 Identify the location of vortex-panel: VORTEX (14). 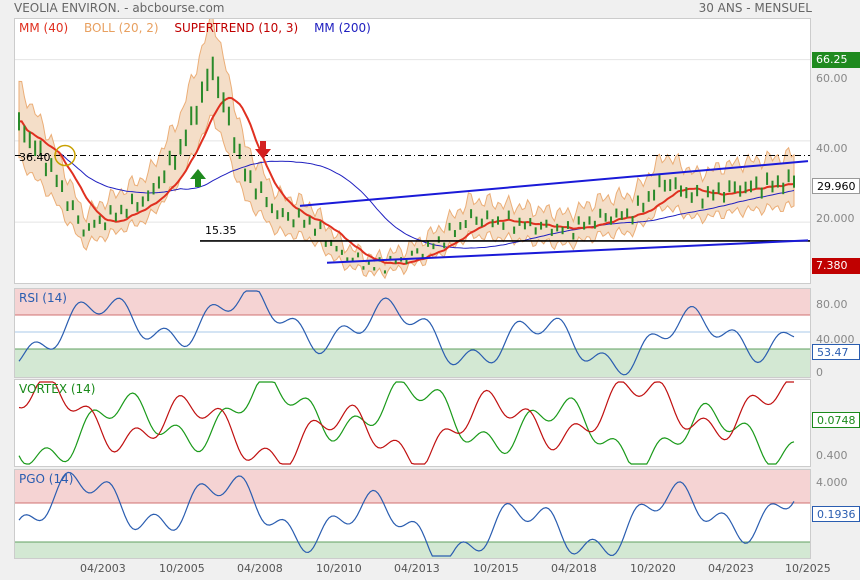
(412, 423).